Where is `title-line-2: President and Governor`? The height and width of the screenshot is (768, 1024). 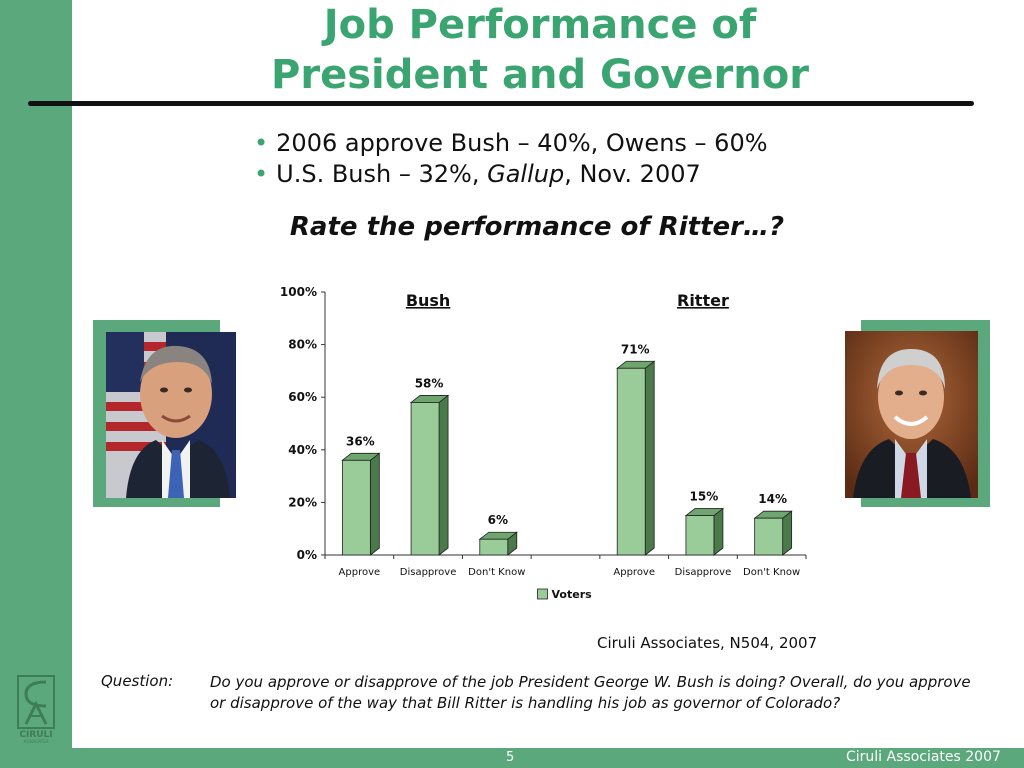 title-line-2: President and Governor is located at coordinates (540, 75).